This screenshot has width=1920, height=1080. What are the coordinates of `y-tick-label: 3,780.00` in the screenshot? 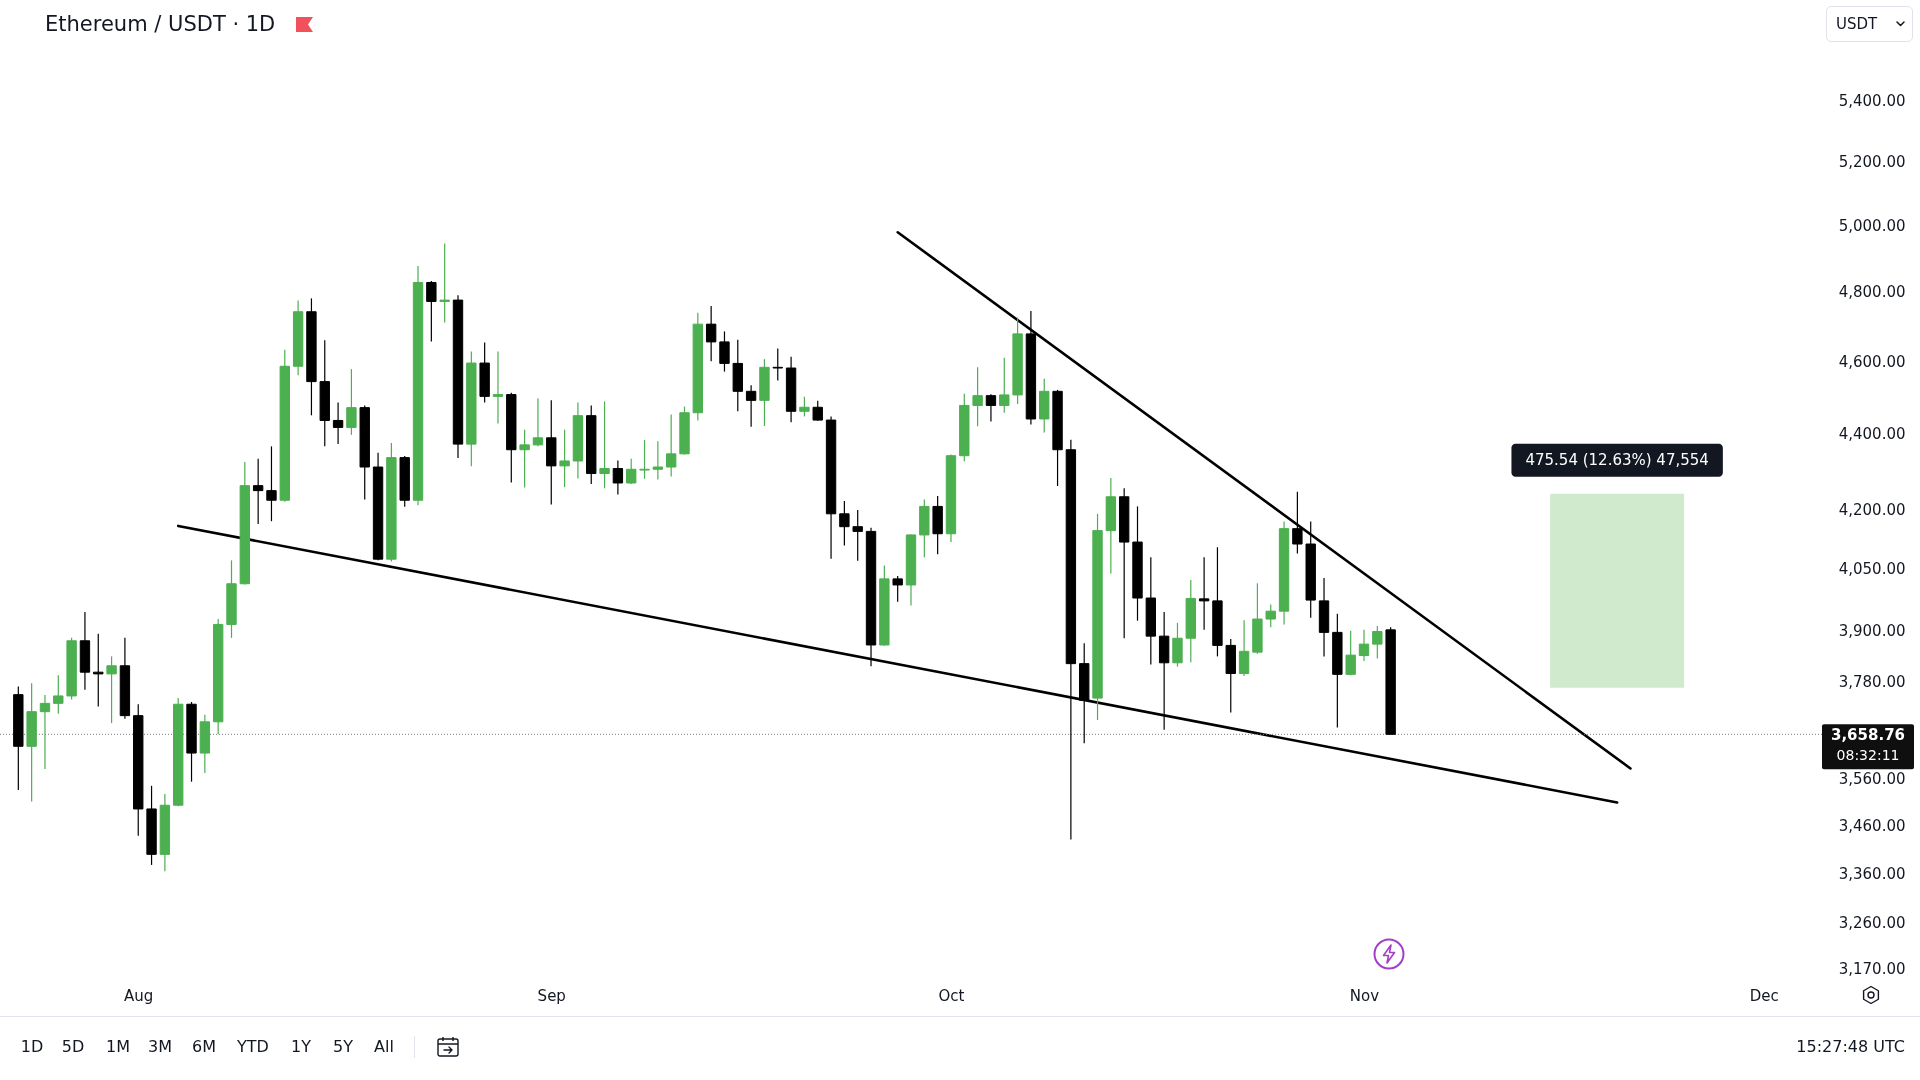 It's located at (1872, 681).